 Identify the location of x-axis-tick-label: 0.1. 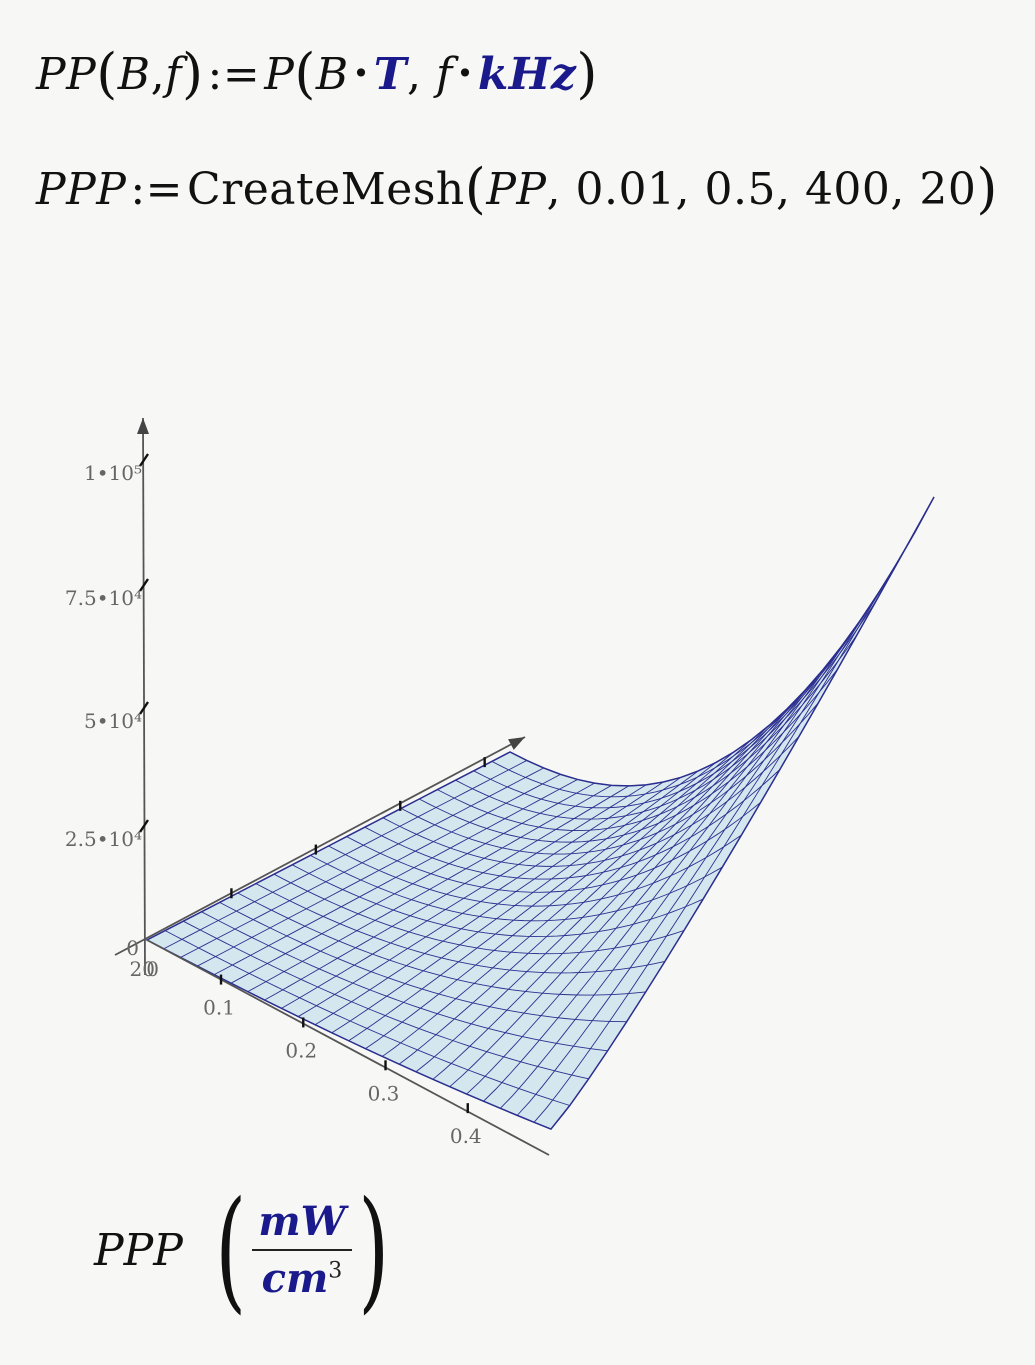
(219, 1008).